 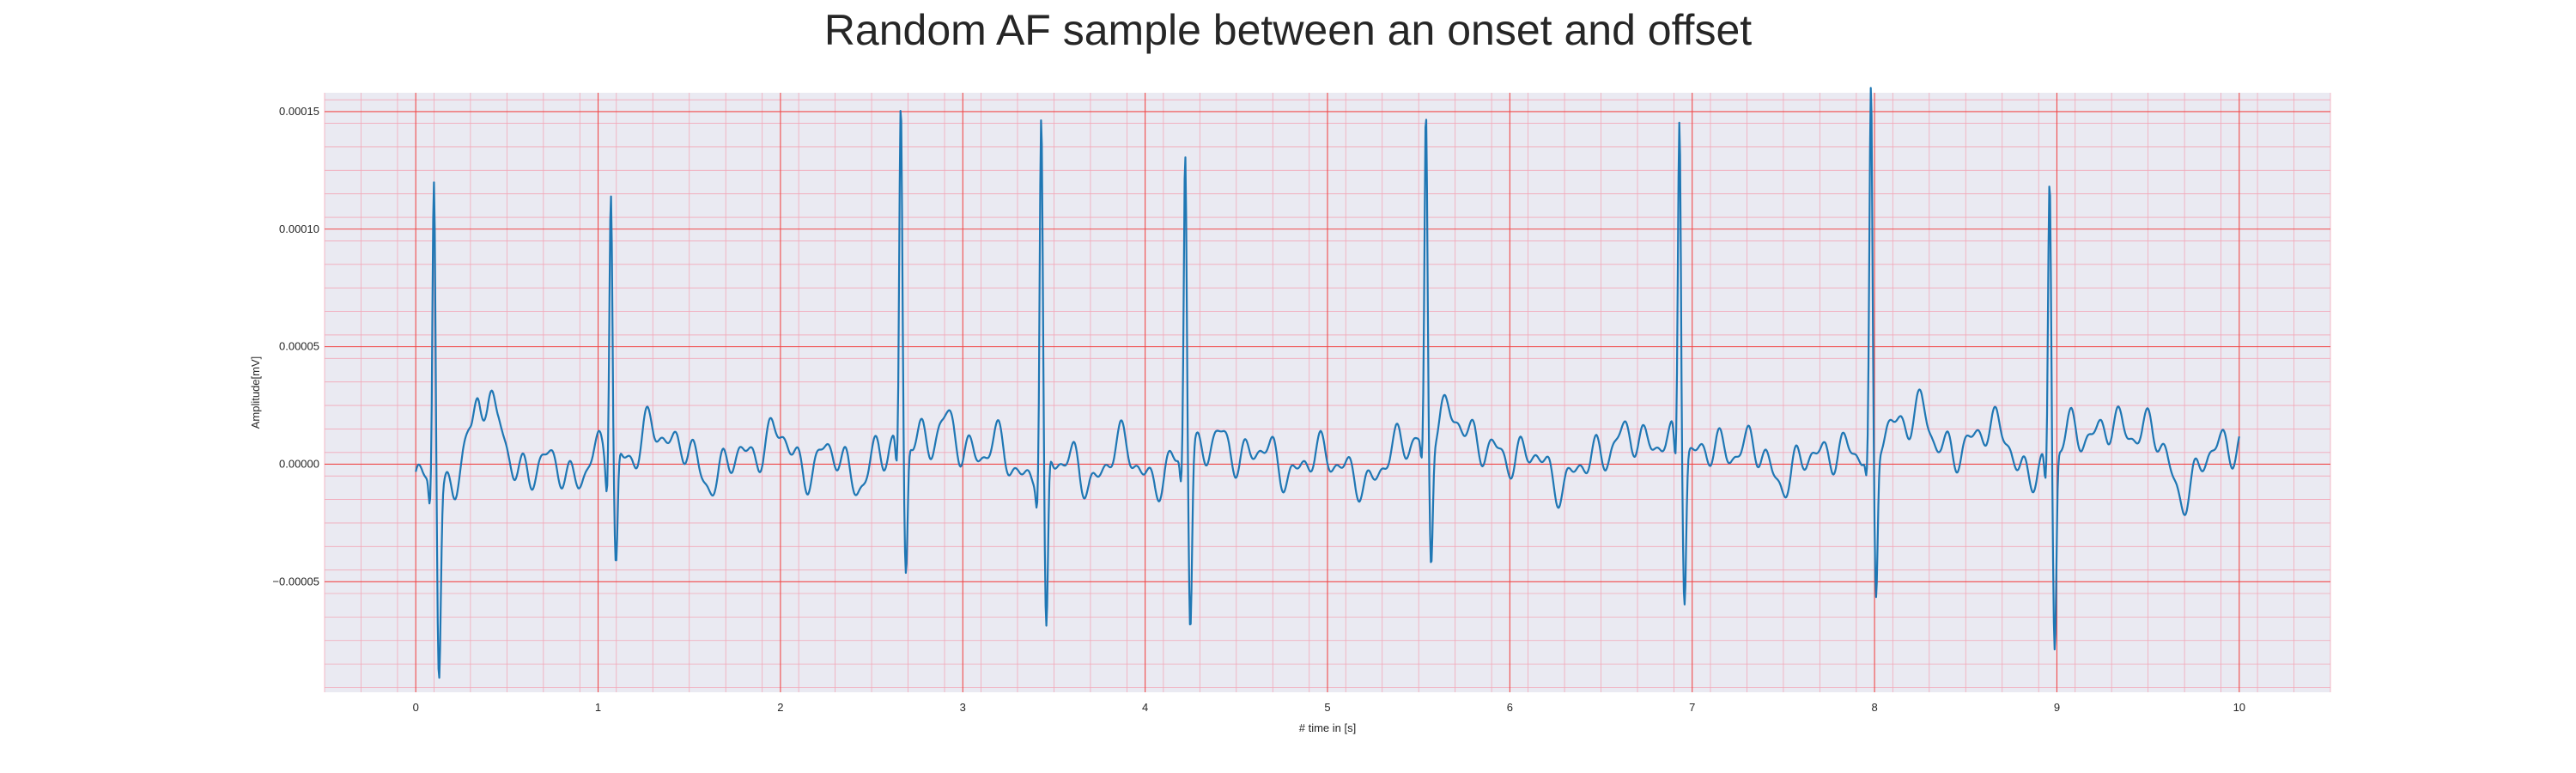 What do you see at coordinates (416, 707) in the screenshot?
I see `x-tick-label: 0` at bounding box center [416, 707].